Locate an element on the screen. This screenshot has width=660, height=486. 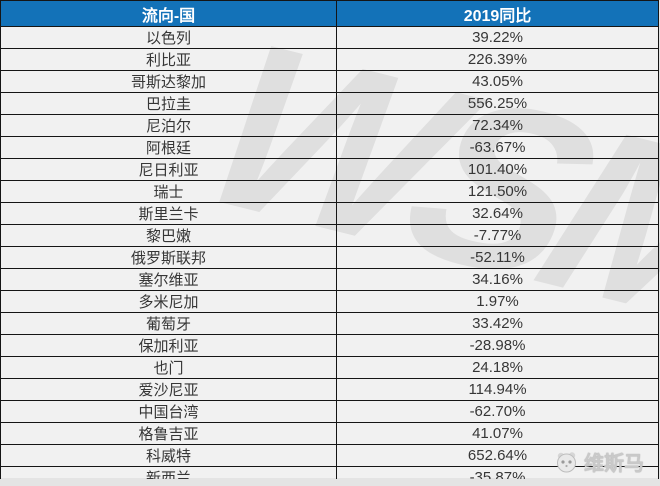
yoy-value-cell: -62.70% is located at coordinates (497, 411).